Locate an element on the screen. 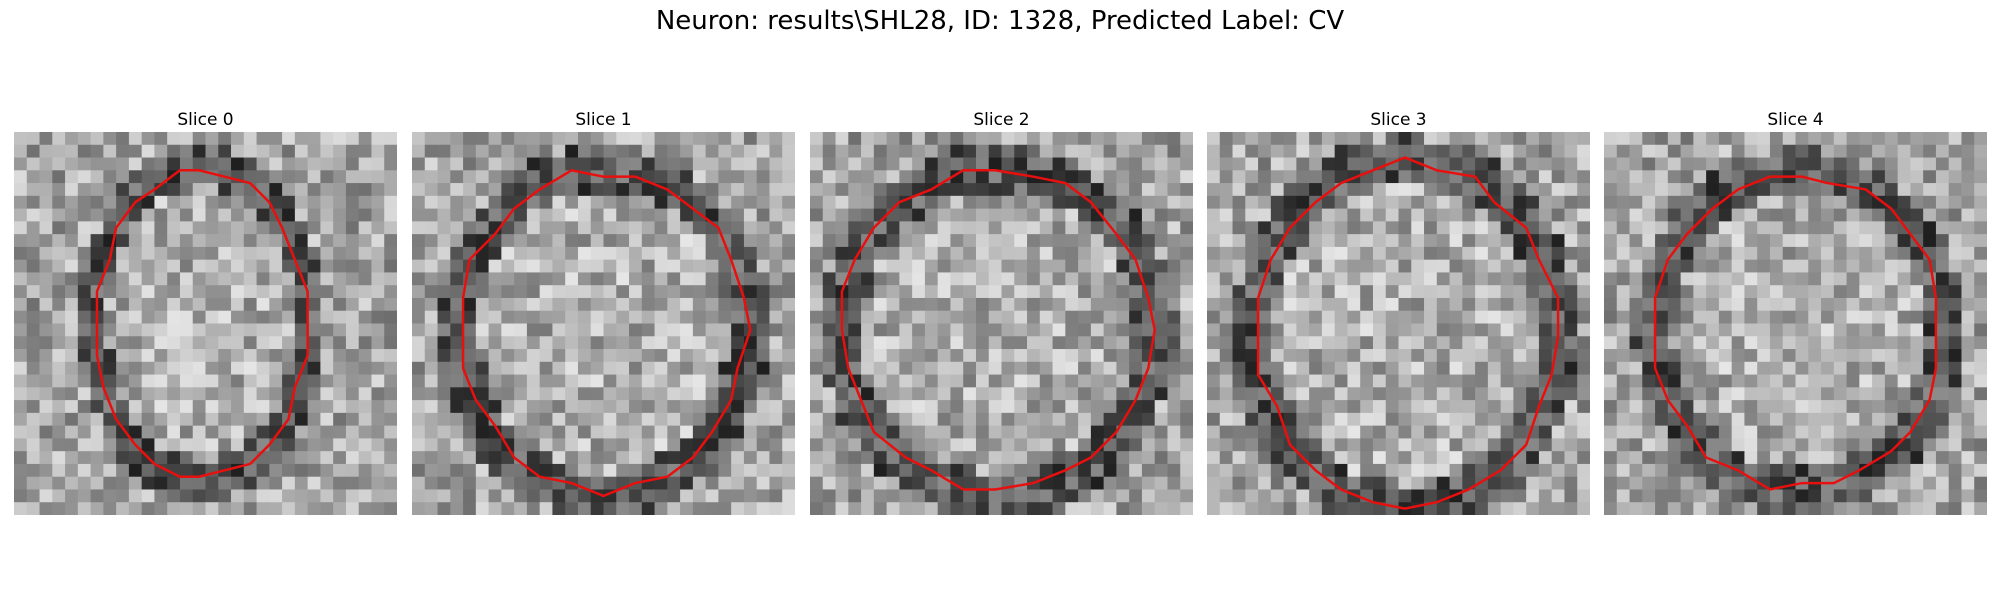  slice-panel-4: Slice 4 is located at coordinates (1795, 311).